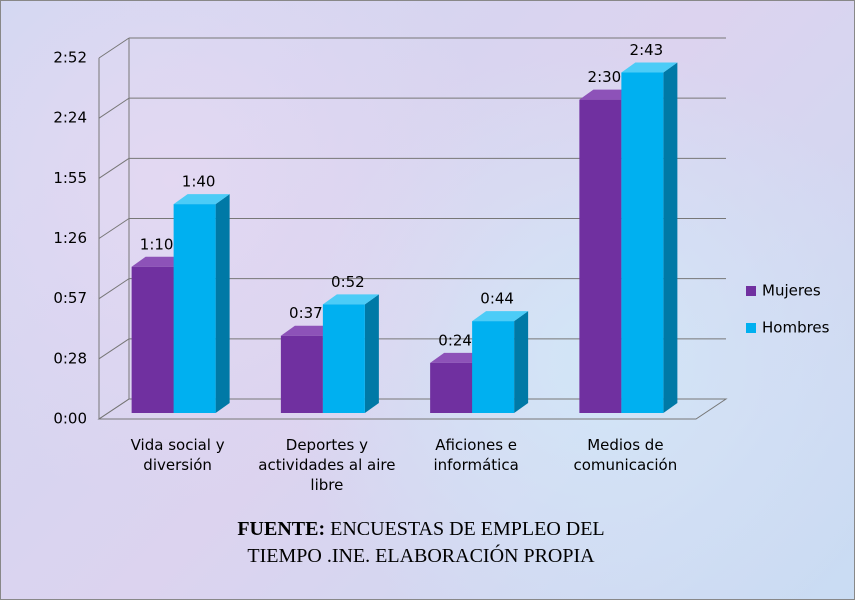  I want to click on data-label: 2:30, so click(605, 77).